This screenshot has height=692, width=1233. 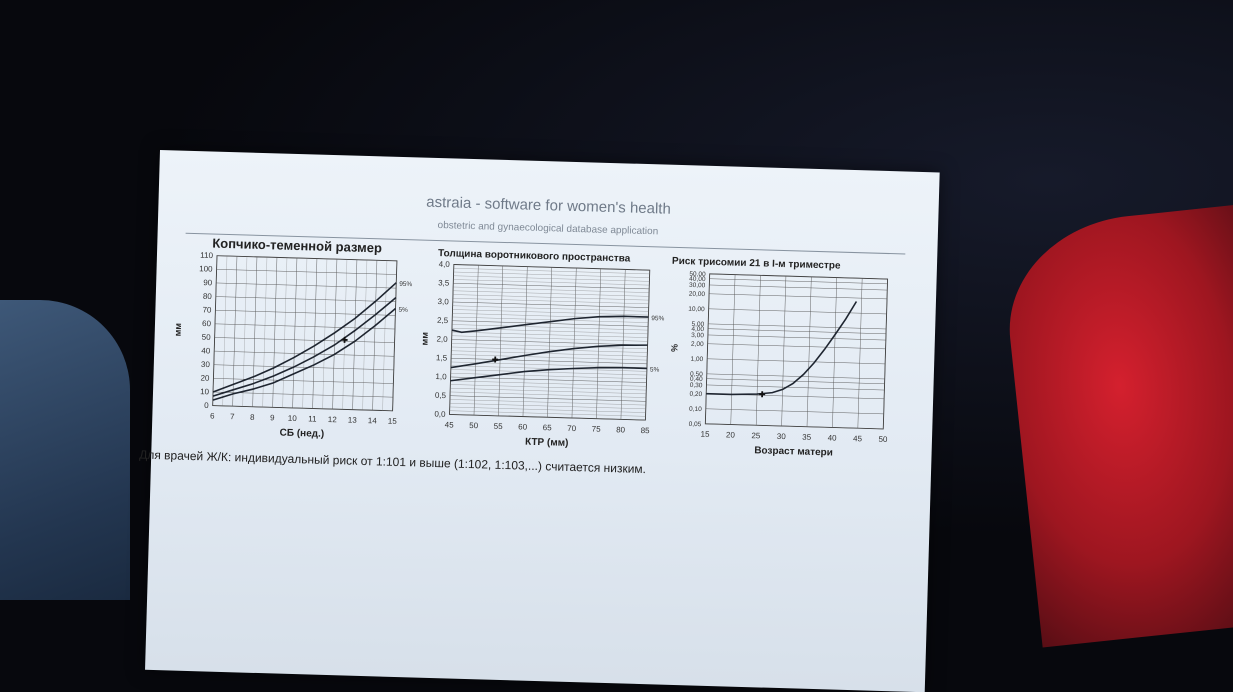 What do you see at coordinates (697, 279) in the screenshot?
I see `y-tick-label: 40,00` at bounding box center [697, 279].